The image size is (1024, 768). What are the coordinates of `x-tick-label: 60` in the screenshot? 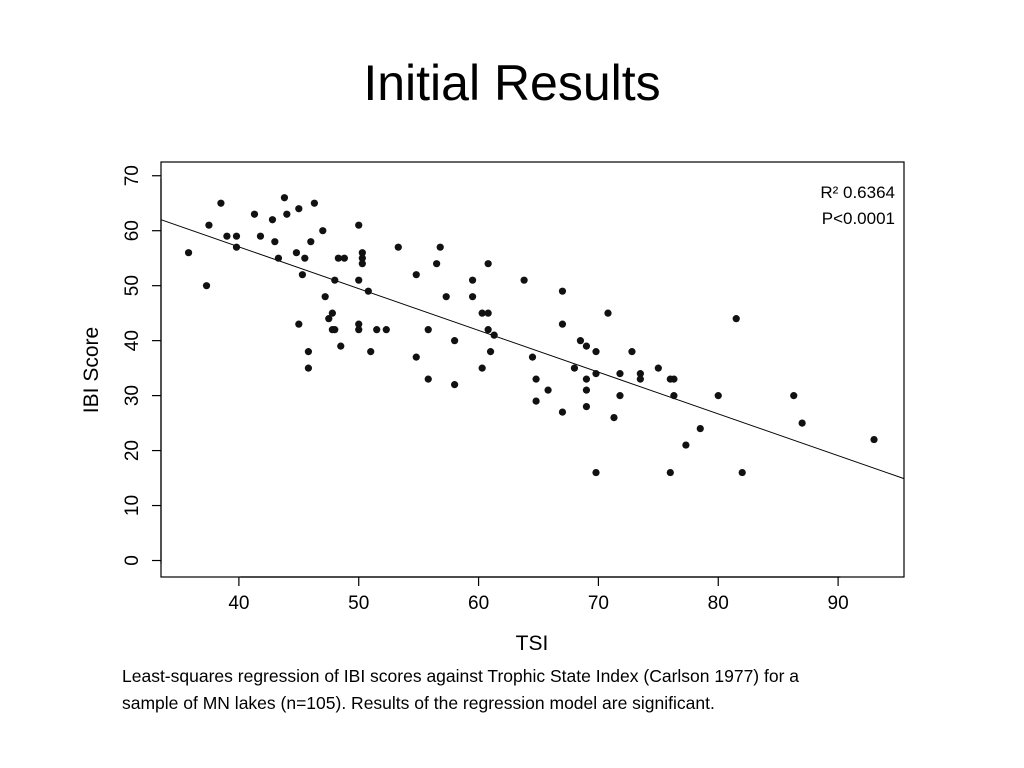 It's located at (478, 603).